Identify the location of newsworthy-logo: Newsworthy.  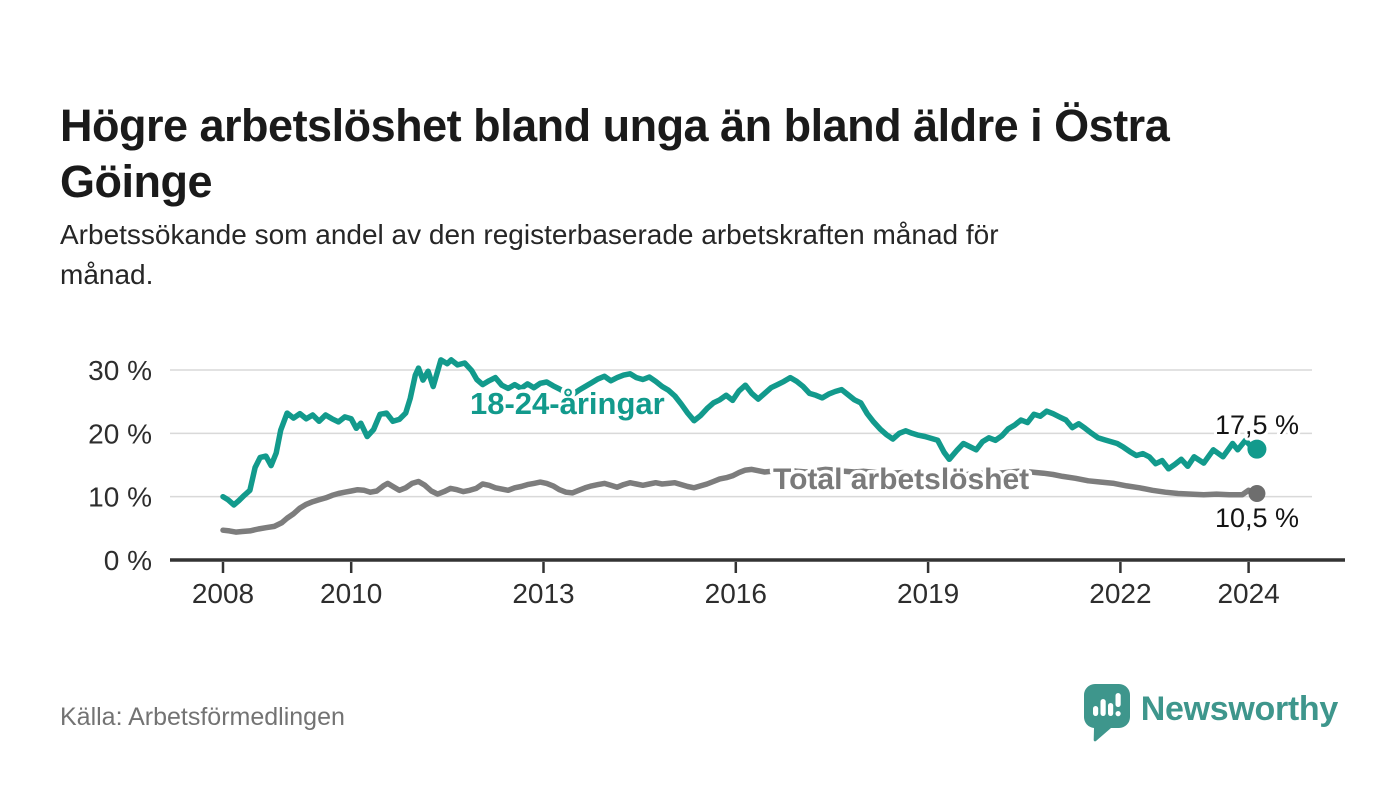
(1211, 713).